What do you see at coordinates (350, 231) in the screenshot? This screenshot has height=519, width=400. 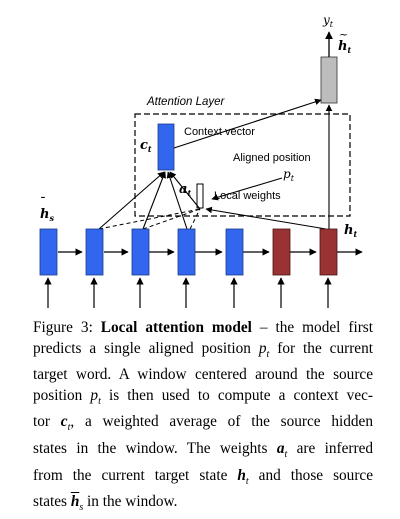 I see `target-hidden-label: ht` at bounding box center [350, 231].